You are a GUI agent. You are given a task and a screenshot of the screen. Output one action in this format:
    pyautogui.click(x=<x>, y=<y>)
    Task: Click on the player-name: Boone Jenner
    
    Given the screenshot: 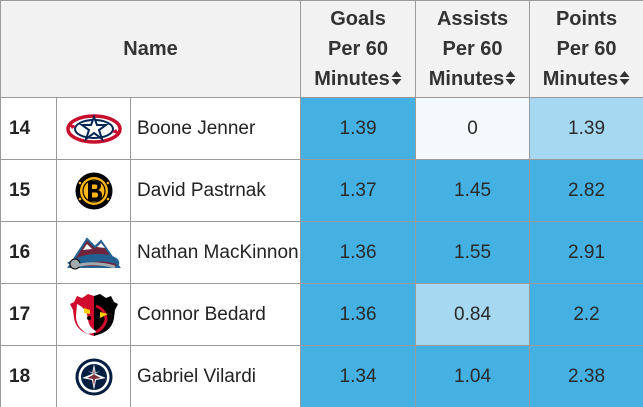 What is the action you would take?
    pyautogui.click(x=215, y=128)
    